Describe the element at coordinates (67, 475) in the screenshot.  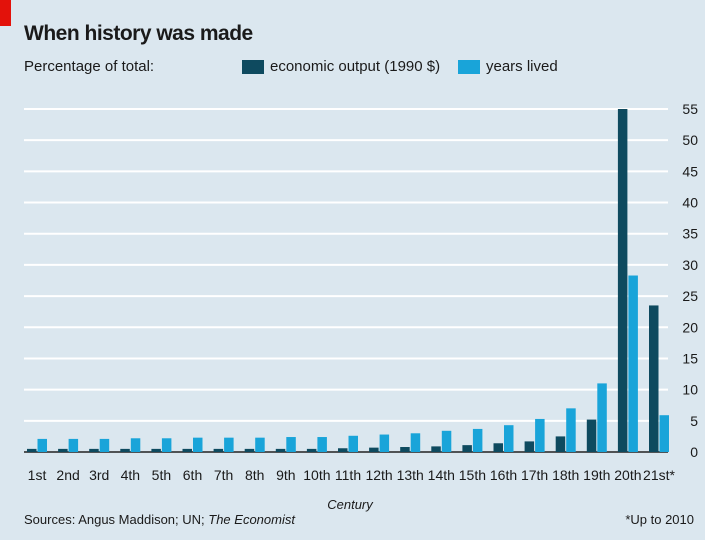
I see `x-tick-label: 2nd` at that location.